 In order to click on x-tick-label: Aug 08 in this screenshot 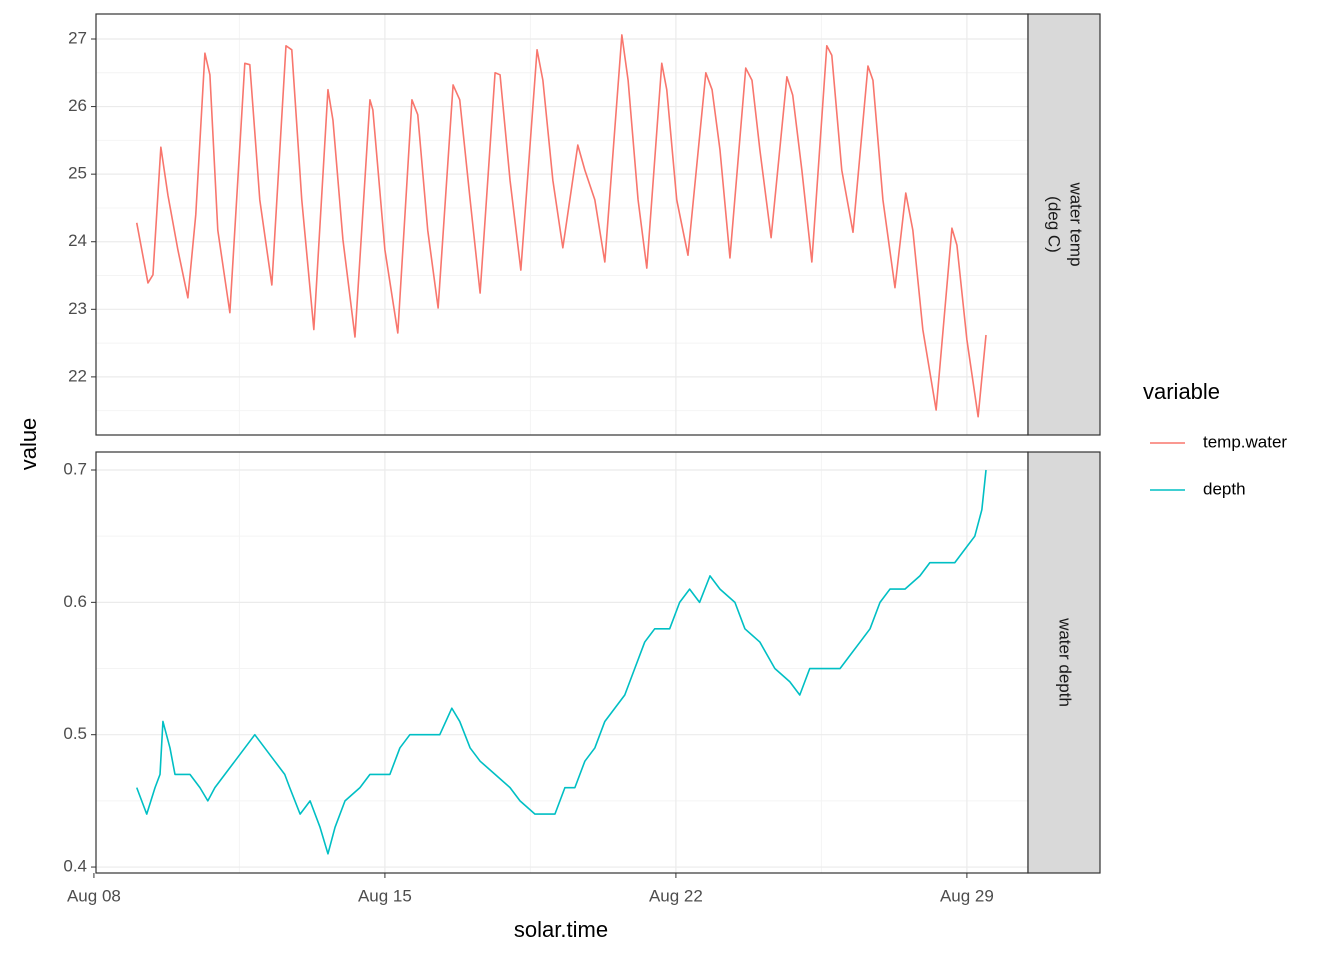, I will do `click(94, 895)`.